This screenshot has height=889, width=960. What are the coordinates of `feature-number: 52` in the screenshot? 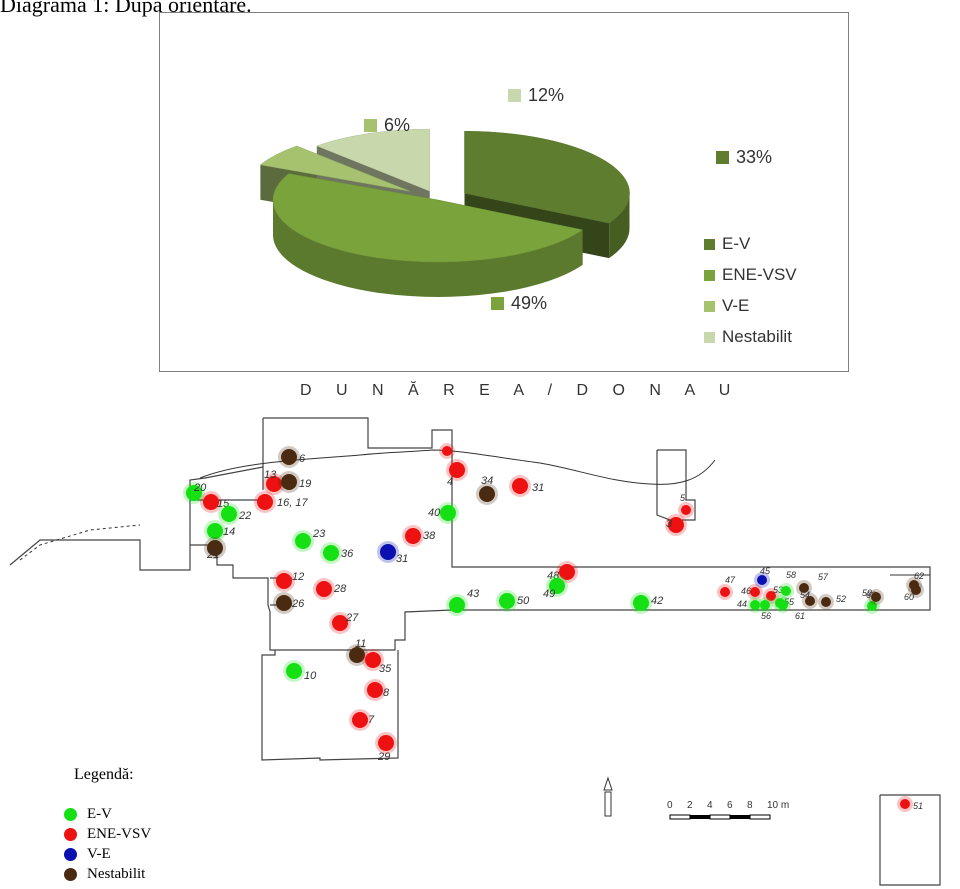 It's located at (841, 599).